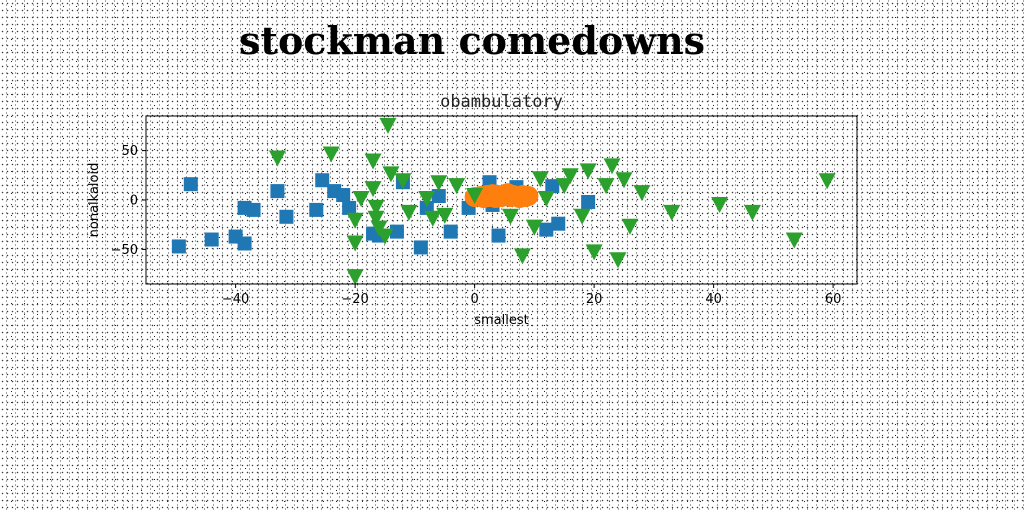 Image resolution: width=1024 pixels, height=512 pixels. What do you see at coordinates (94, 200) in the screenshot?
I see `y-axis-label: nonalkaloid` at bounding box center [94, 200].